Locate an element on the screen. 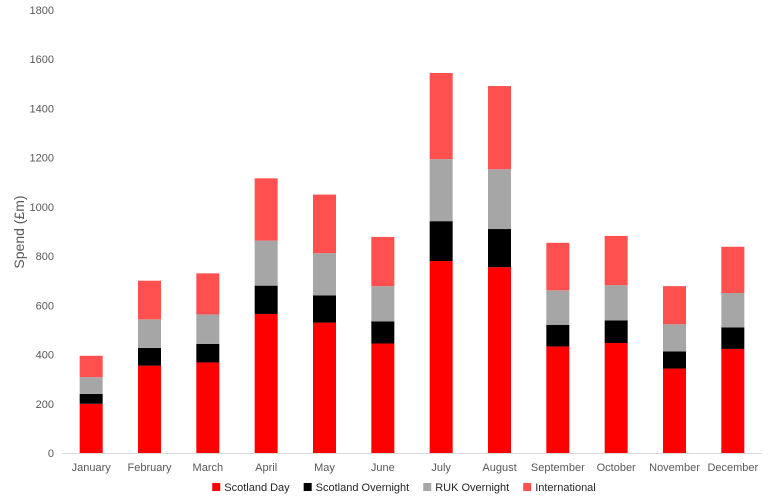 This screenshot has width=768, height=501. x-tick-label: November is located at coordinates (674, 468).